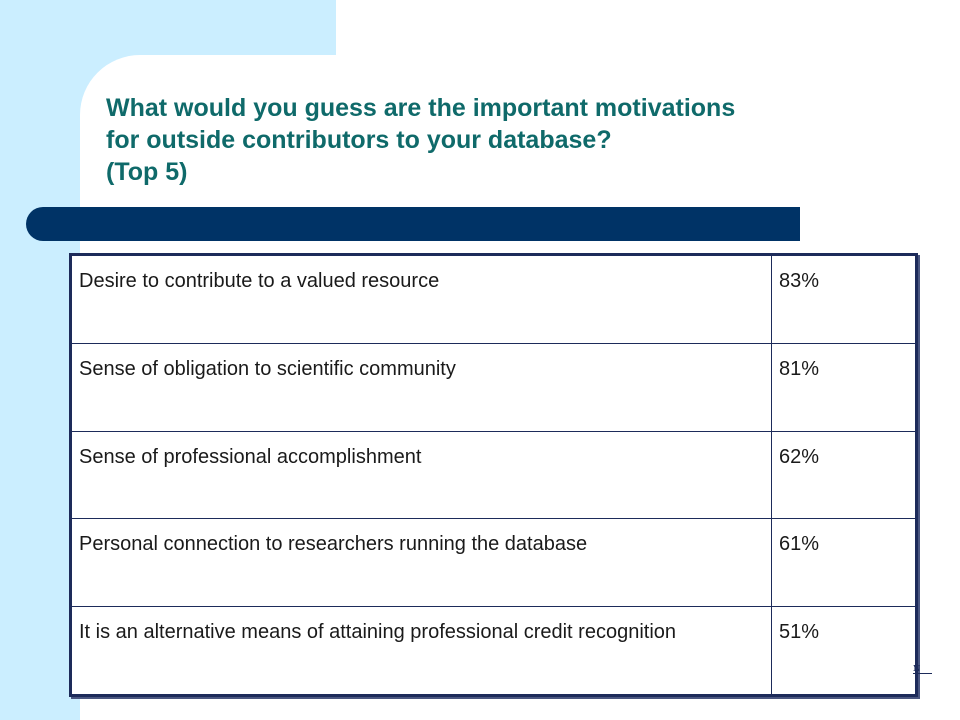  Describe the element at coordinates (40, 360) in the screenshot. I see `background-strip-left` at that location.